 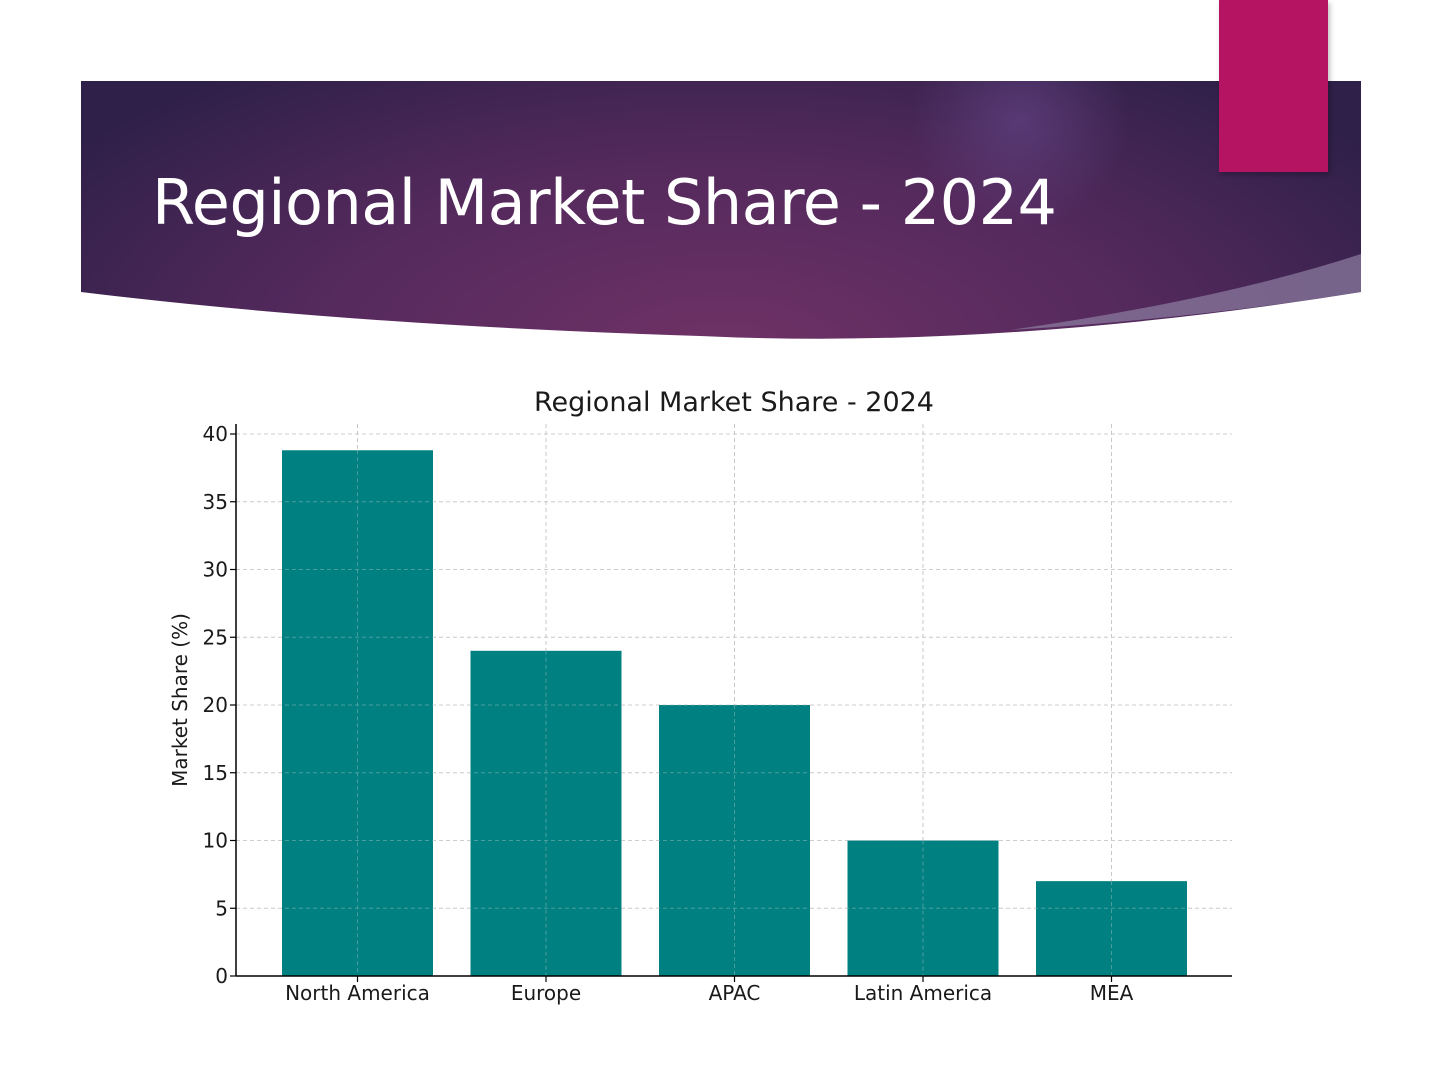 What do you see at coordinates (546, 813) in the screenshot?
I see `bar-europe` at bounding box center [546, 813].